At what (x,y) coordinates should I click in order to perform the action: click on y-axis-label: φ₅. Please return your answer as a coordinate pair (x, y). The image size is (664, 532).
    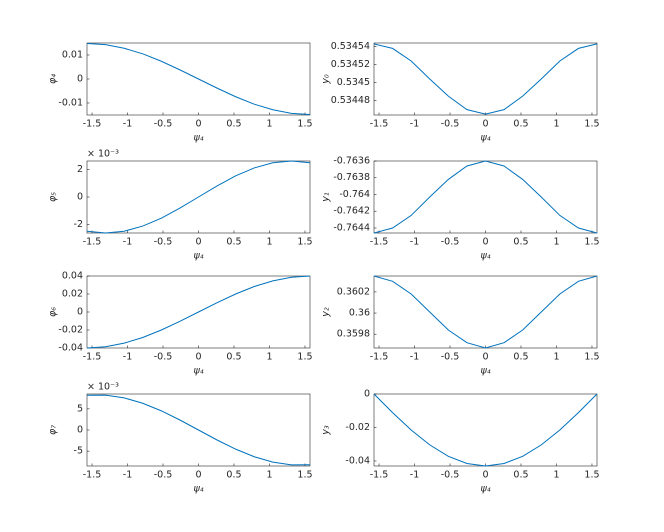
    Looking at the image, I should click on (53, 197).